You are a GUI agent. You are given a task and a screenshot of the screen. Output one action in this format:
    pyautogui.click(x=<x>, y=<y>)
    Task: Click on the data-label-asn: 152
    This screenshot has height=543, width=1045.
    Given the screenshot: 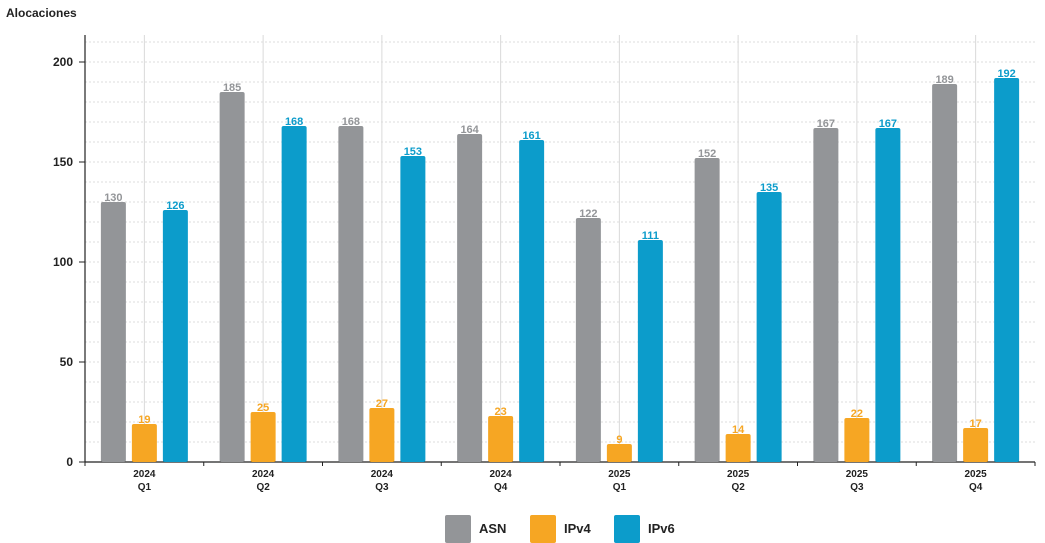 What is the action you would take?
    pyautogui.click(x=707, y=154)
    